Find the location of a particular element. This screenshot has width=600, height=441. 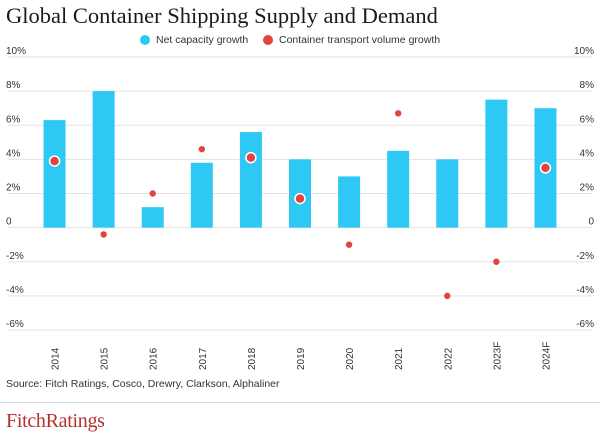

x-tick-label: 2019 is located at coordinates (301, 358).